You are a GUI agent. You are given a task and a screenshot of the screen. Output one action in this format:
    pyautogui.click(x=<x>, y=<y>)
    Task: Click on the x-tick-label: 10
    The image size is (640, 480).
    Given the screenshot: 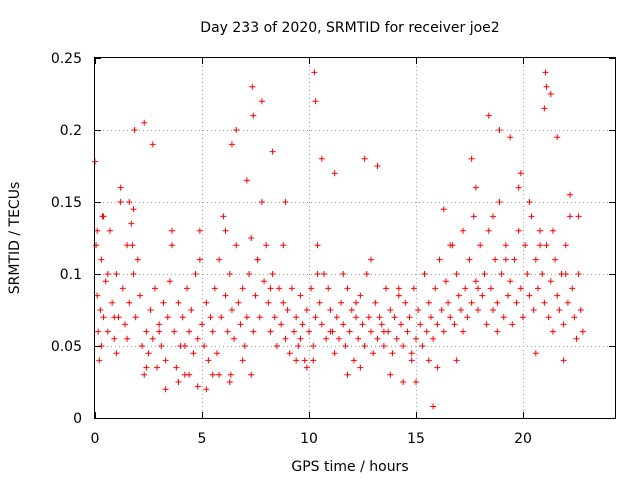 What is the action you would take?
    pyautogui.click(x=309, y=439)
    